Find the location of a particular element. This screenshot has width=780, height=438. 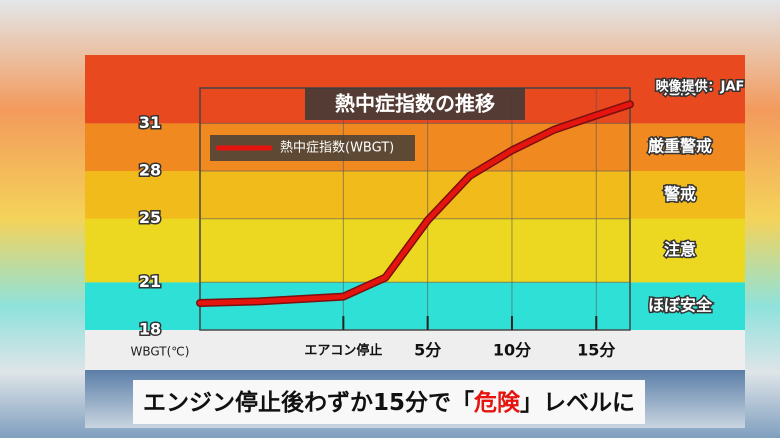

zone-label: 厳重警戒 is located at coordinates (680, 146).